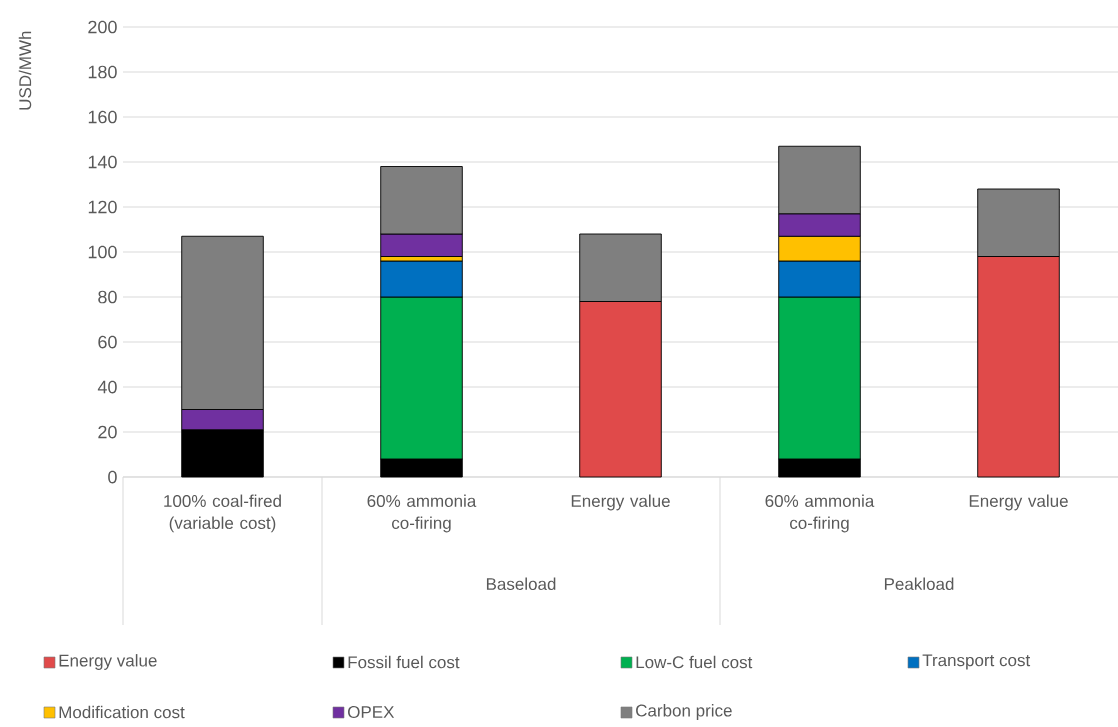  Describe the element at coordinates (102, 207) in the screenshot. I see `y-tick-label: 120` at that location.